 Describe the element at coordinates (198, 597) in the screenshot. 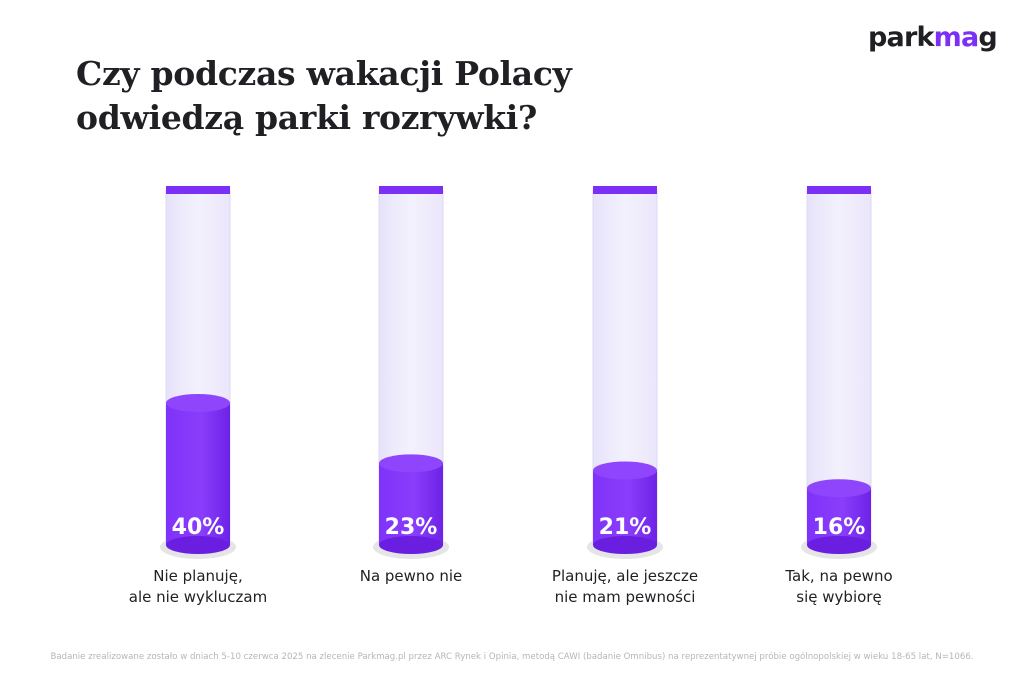

I see `category-label-line: ale nie wykluczam` at that location.